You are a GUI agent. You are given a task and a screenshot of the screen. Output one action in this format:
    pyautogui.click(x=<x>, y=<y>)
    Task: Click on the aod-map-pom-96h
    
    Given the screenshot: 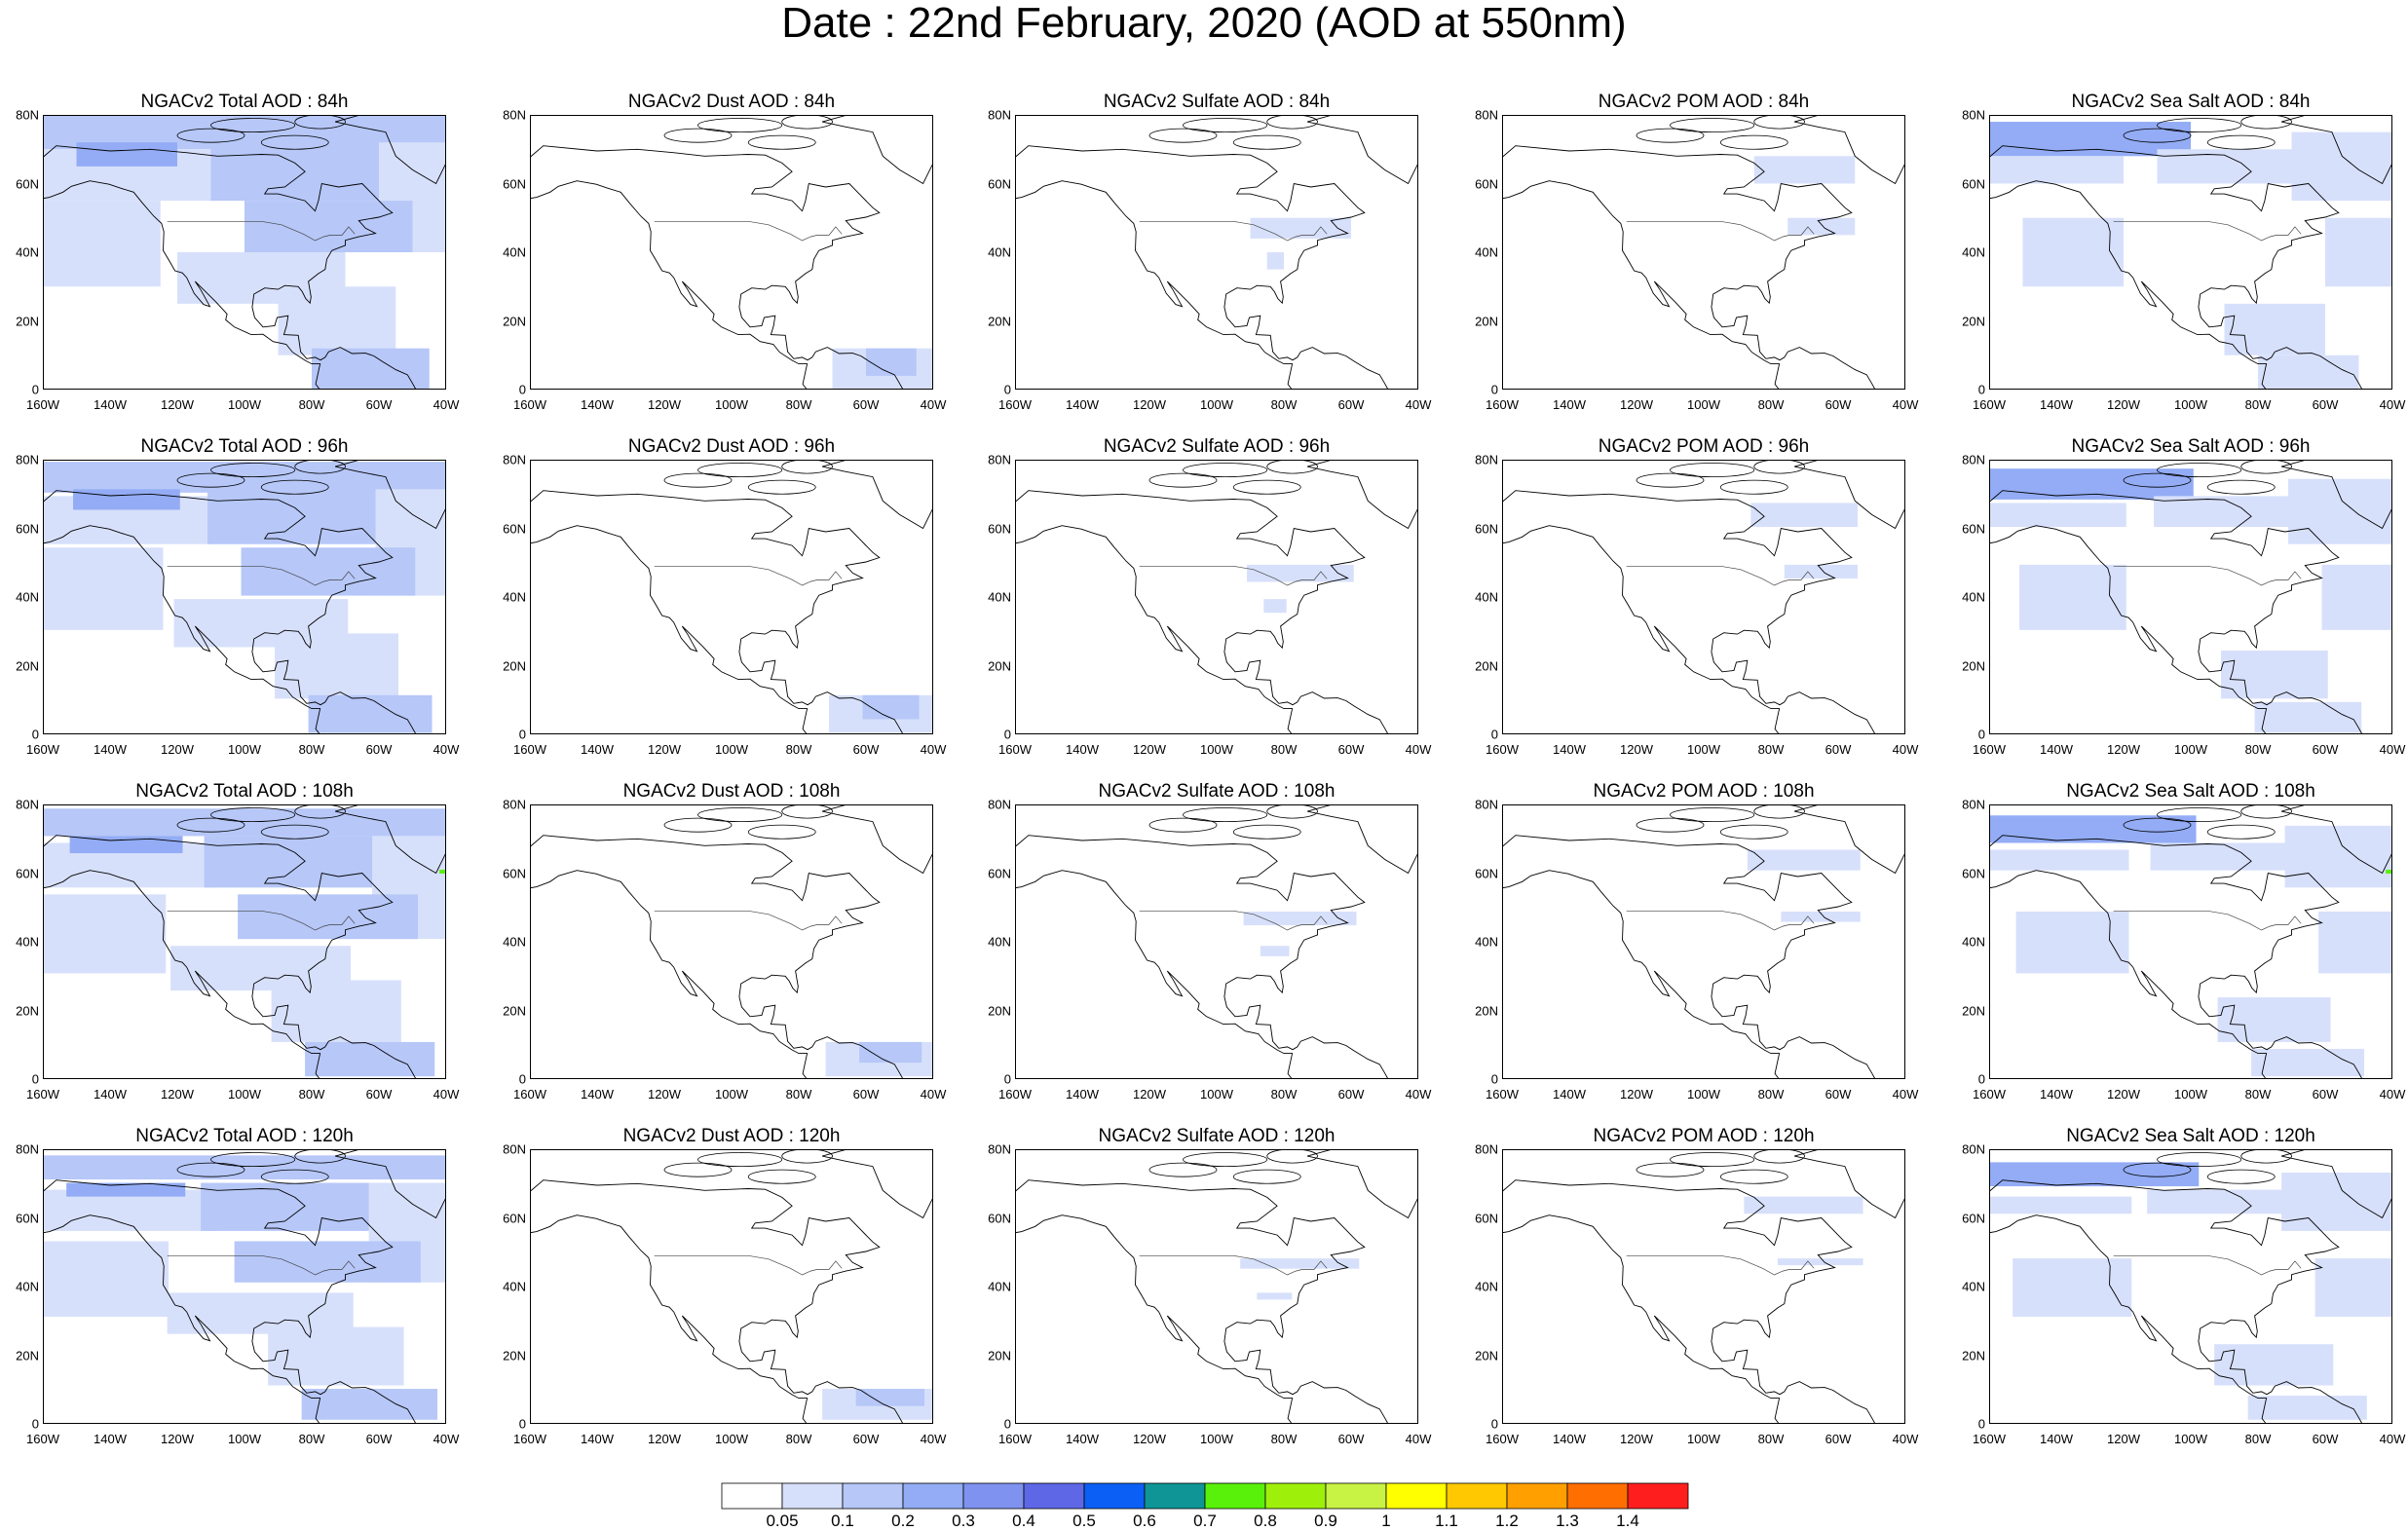 What is the action you would take?
    pyautogui.click(x=1703, y=597)
    